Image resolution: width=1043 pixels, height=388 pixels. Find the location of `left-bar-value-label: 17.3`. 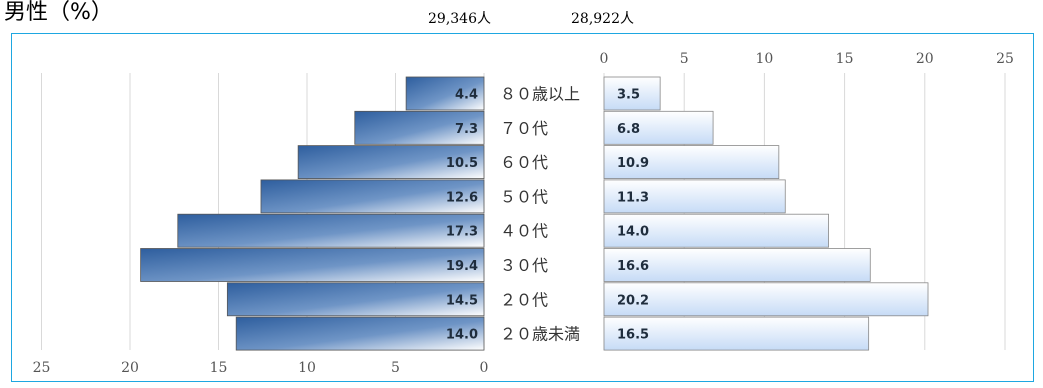

left-bar-value-label: 17.3 is located at coordinates (462, 232).